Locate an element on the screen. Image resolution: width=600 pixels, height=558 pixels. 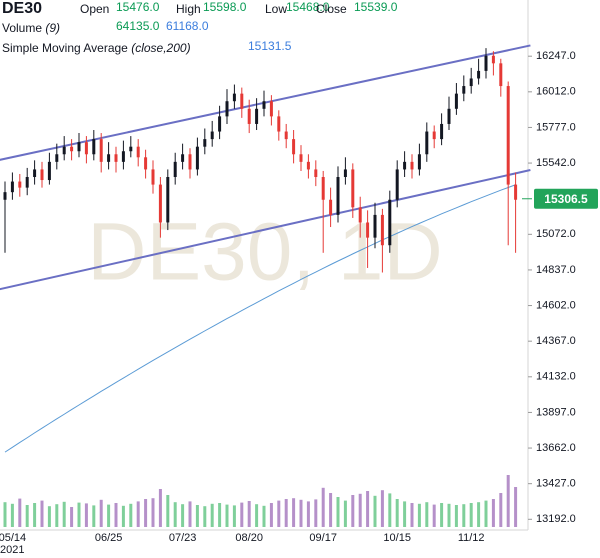
y-tick-label: 14132.0 is located at coordinates (556, 377).